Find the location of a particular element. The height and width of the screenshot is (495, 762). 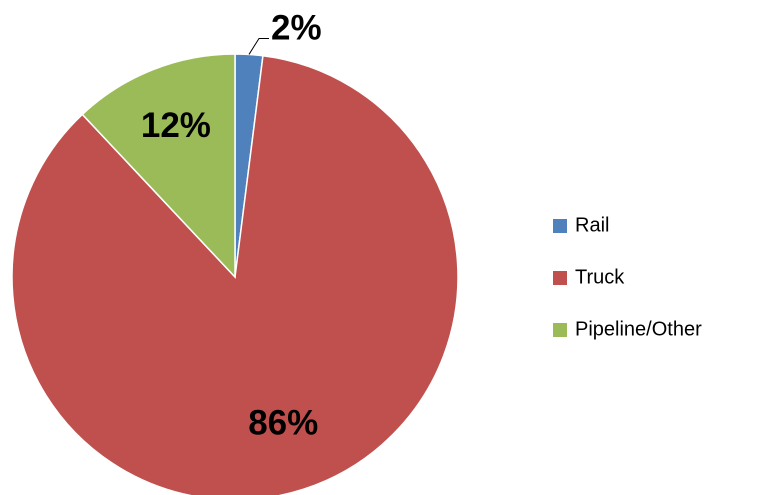

pie-slice is located at coordinates (158, 166).